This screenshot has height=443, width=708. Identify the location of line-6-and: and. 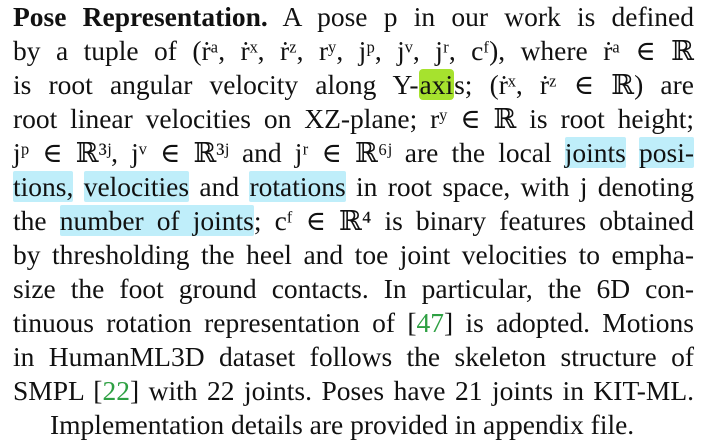
(219, 186).